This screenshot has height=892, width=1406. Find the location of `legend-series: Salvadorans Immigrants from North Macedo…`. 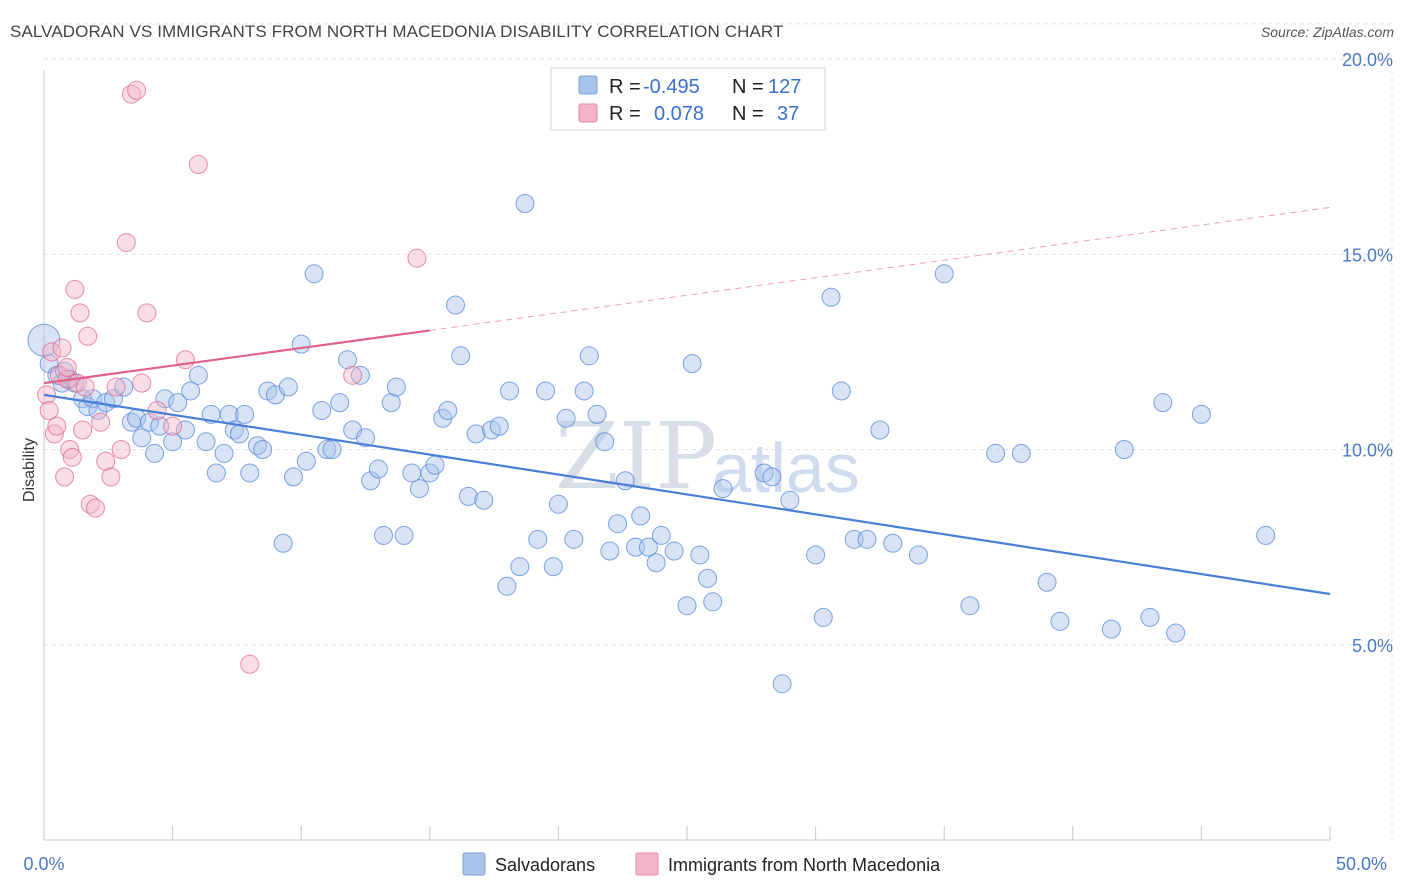

legend-series: Salvadorans Immigrants from North Macedo… is located at coordinates (701, 864).